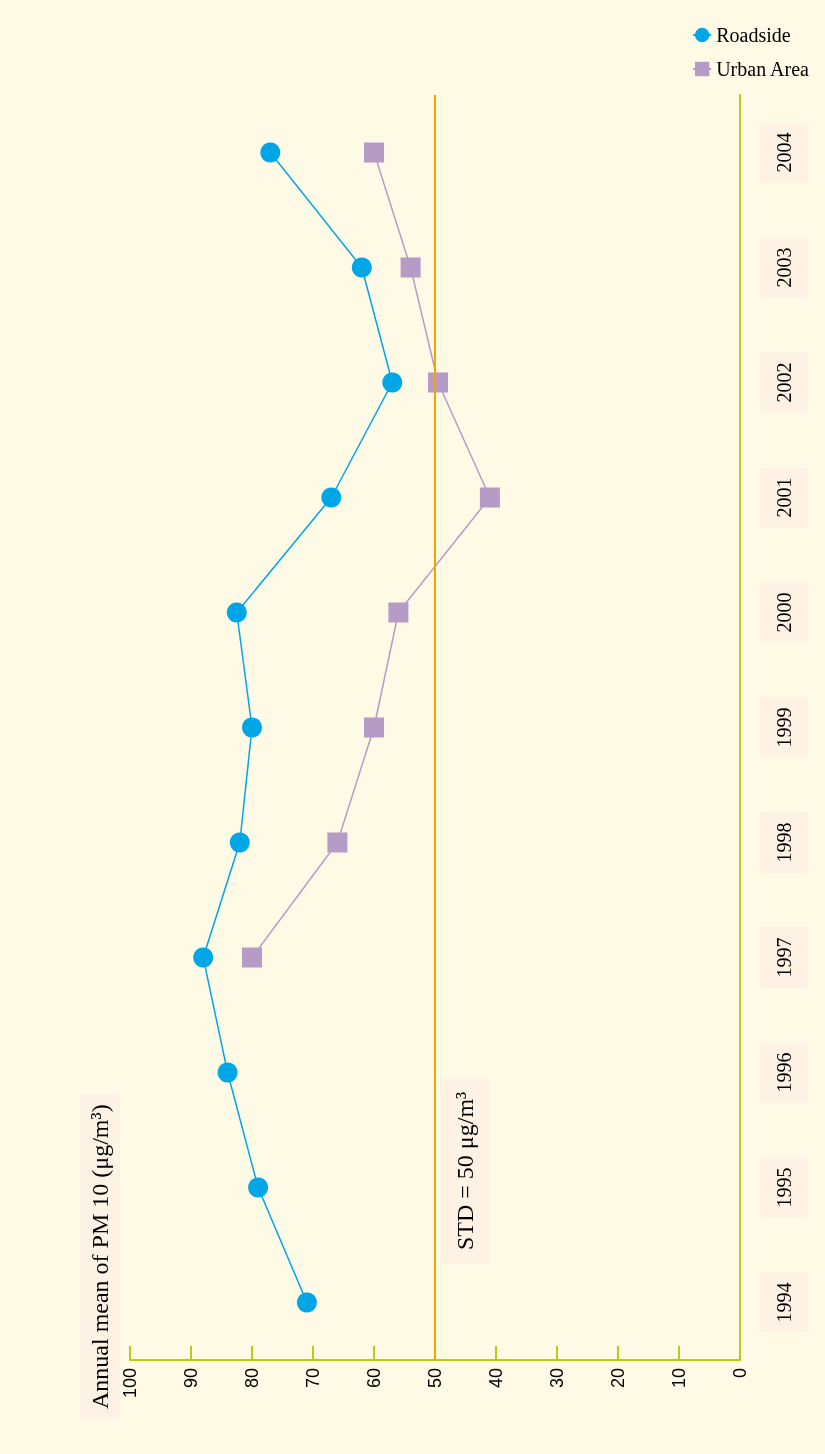 The height and width of the screenshot is (1454, 825). What do you see at coordinates (496, 1378) in the screenshot?
I see `x-tick-label: 40` at bounding box center [496, 1378].